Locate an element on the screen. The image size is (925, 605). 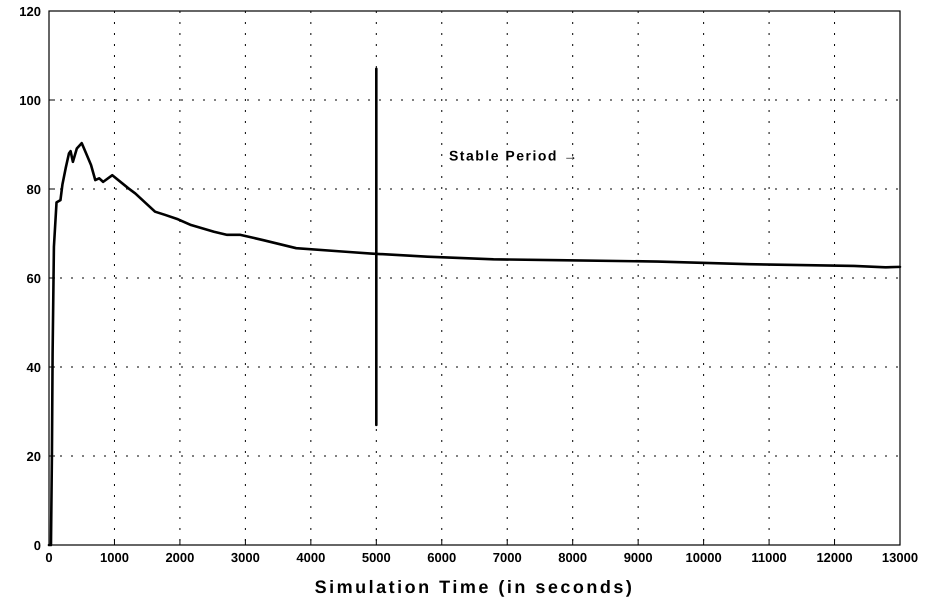
y-tick-label: 120 is located at coordinates (30, 11).